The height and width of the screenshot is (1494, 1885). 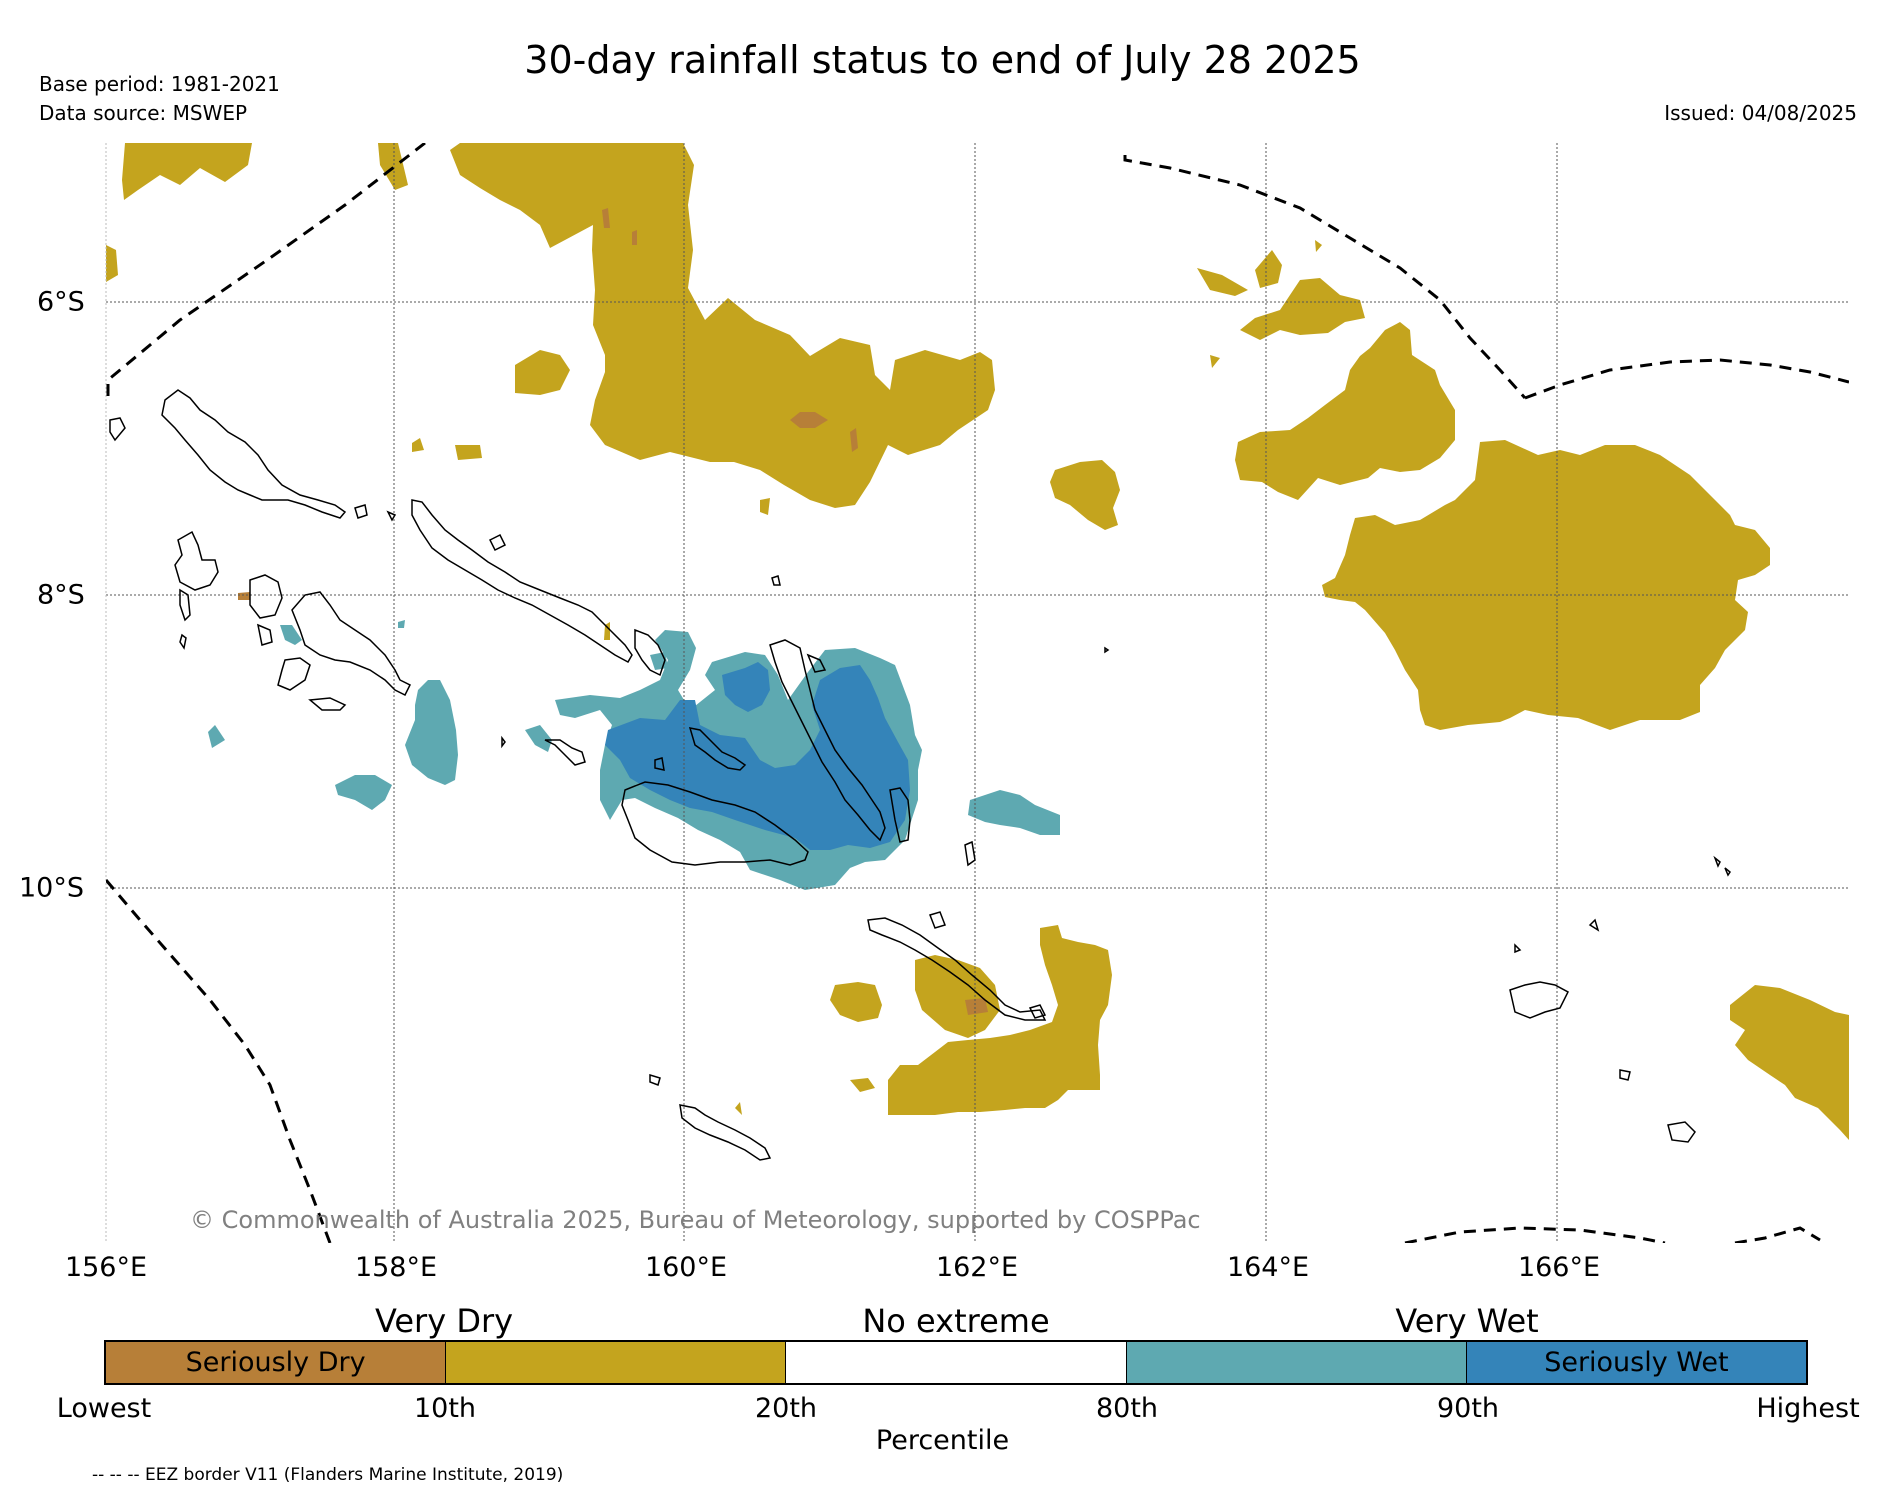 I want to click on seriously-wet-regions, so click(x=757, y=756).